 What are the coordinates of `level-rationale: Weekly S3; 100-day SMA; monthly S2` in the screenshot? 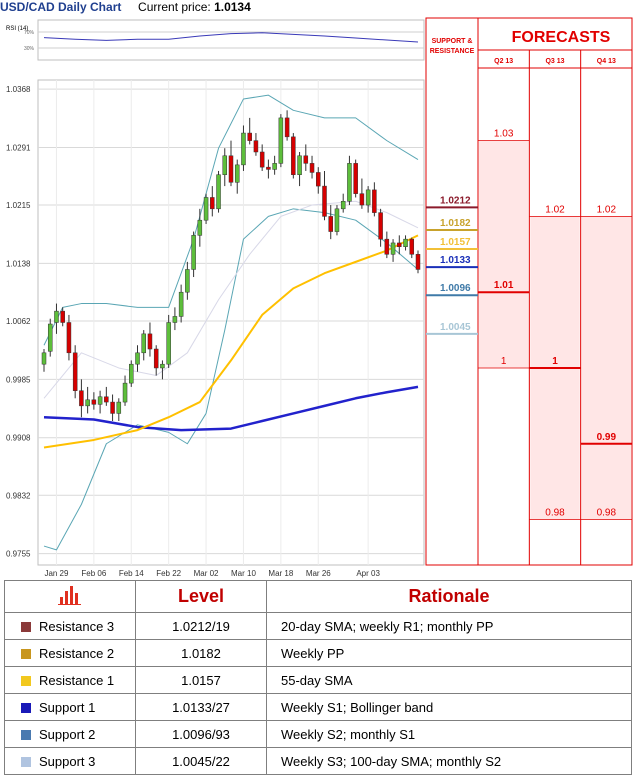 It's located at (449, 761).